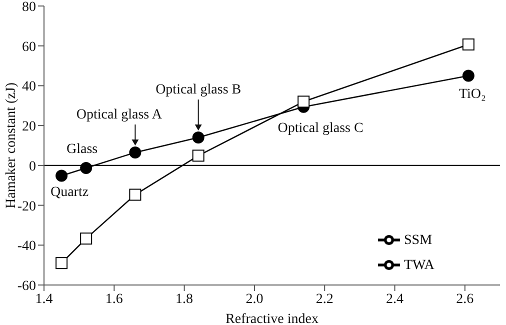 The image size is (506, 325). I want to click on annotation: Quartz, so click(69, 192).